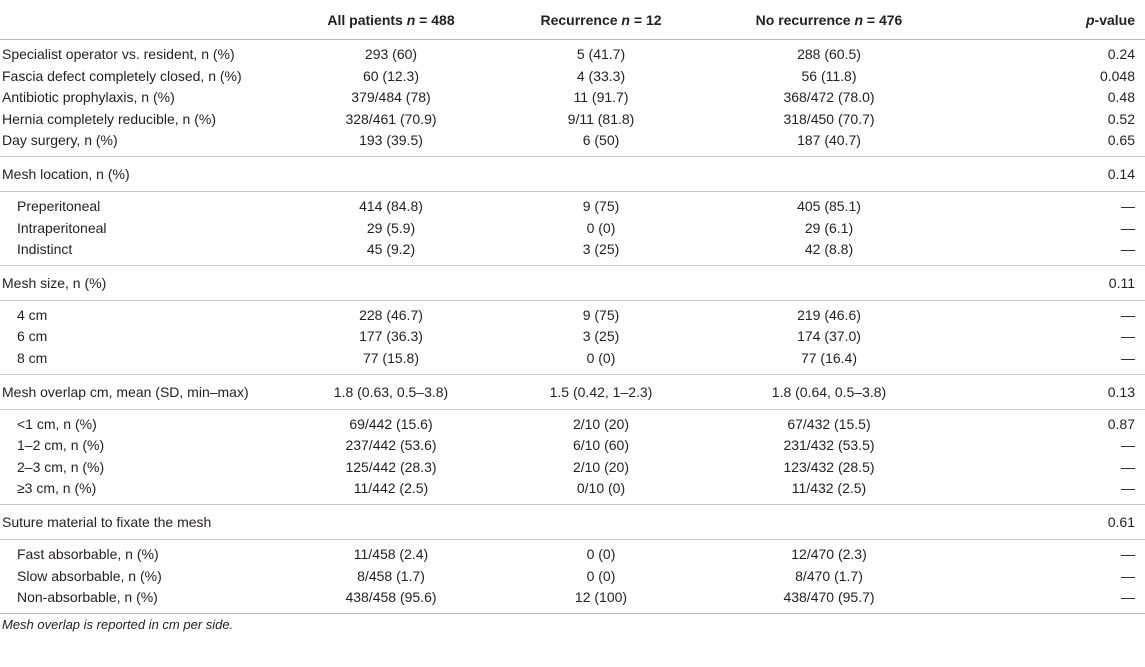 The height and width of the screenshot is (667, 1145). Describe the element at coordinates (1046, 143) in the screenshot. I see `cell-p-value: 0.65` at that location.